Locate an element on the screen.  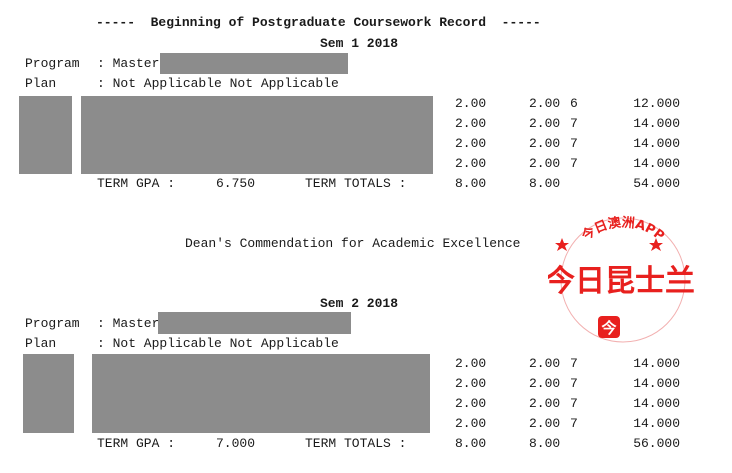
term-gpa-value: 6.750 is located at coordinates (236, 183).